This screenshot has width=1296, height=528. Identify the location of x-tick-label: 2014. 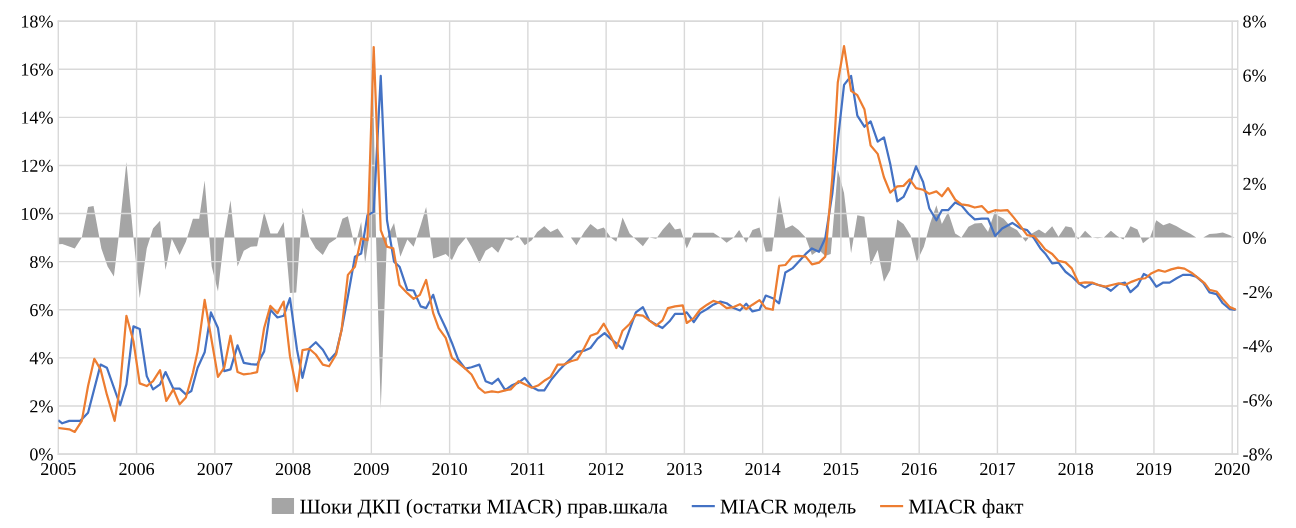
(763, 469).